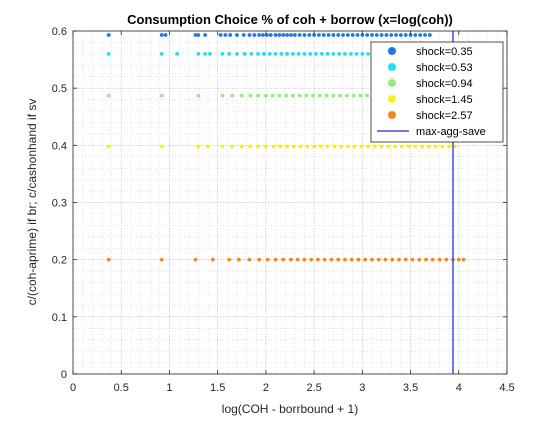 This screenshot has width=560, height=425. I want to click on x-tick-label: 3, so click(362, 388).